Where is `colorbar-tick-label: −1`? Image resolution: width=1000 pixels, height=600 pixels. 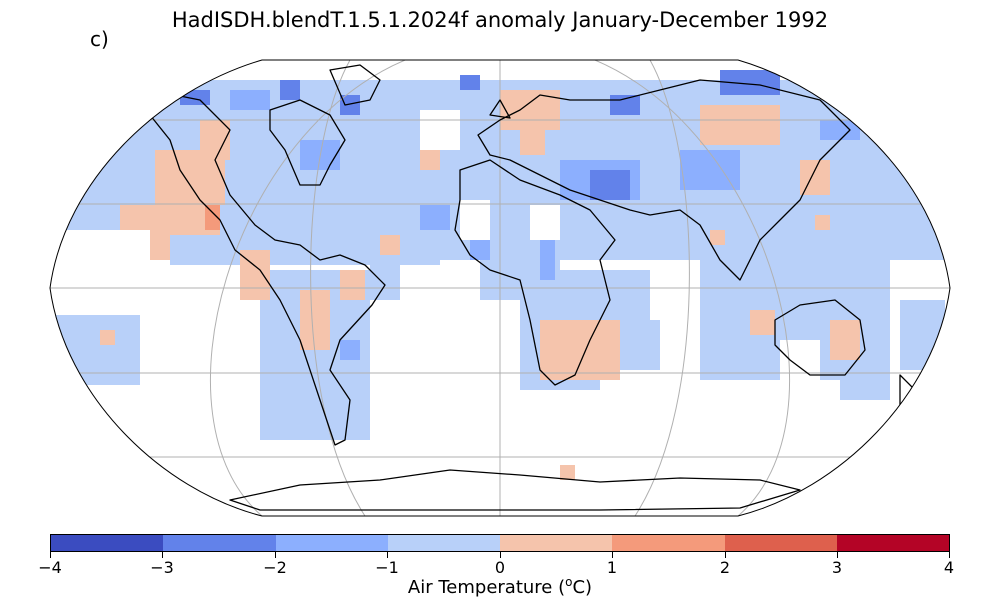
colorbar-tick-label: −1 is located at coordinates (387, 567).